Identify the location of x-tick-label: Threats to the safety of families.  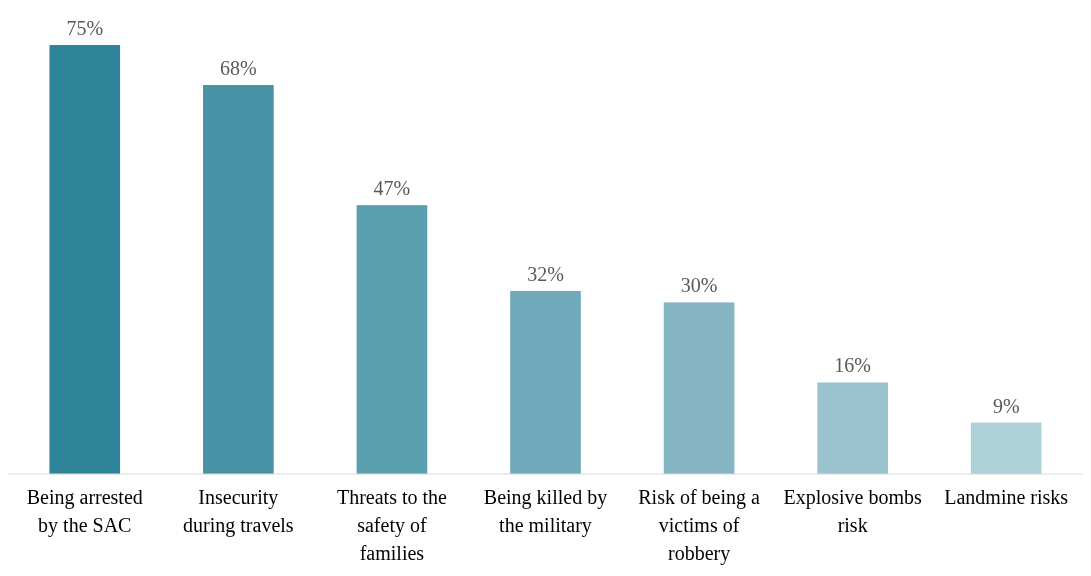
(392, 525).